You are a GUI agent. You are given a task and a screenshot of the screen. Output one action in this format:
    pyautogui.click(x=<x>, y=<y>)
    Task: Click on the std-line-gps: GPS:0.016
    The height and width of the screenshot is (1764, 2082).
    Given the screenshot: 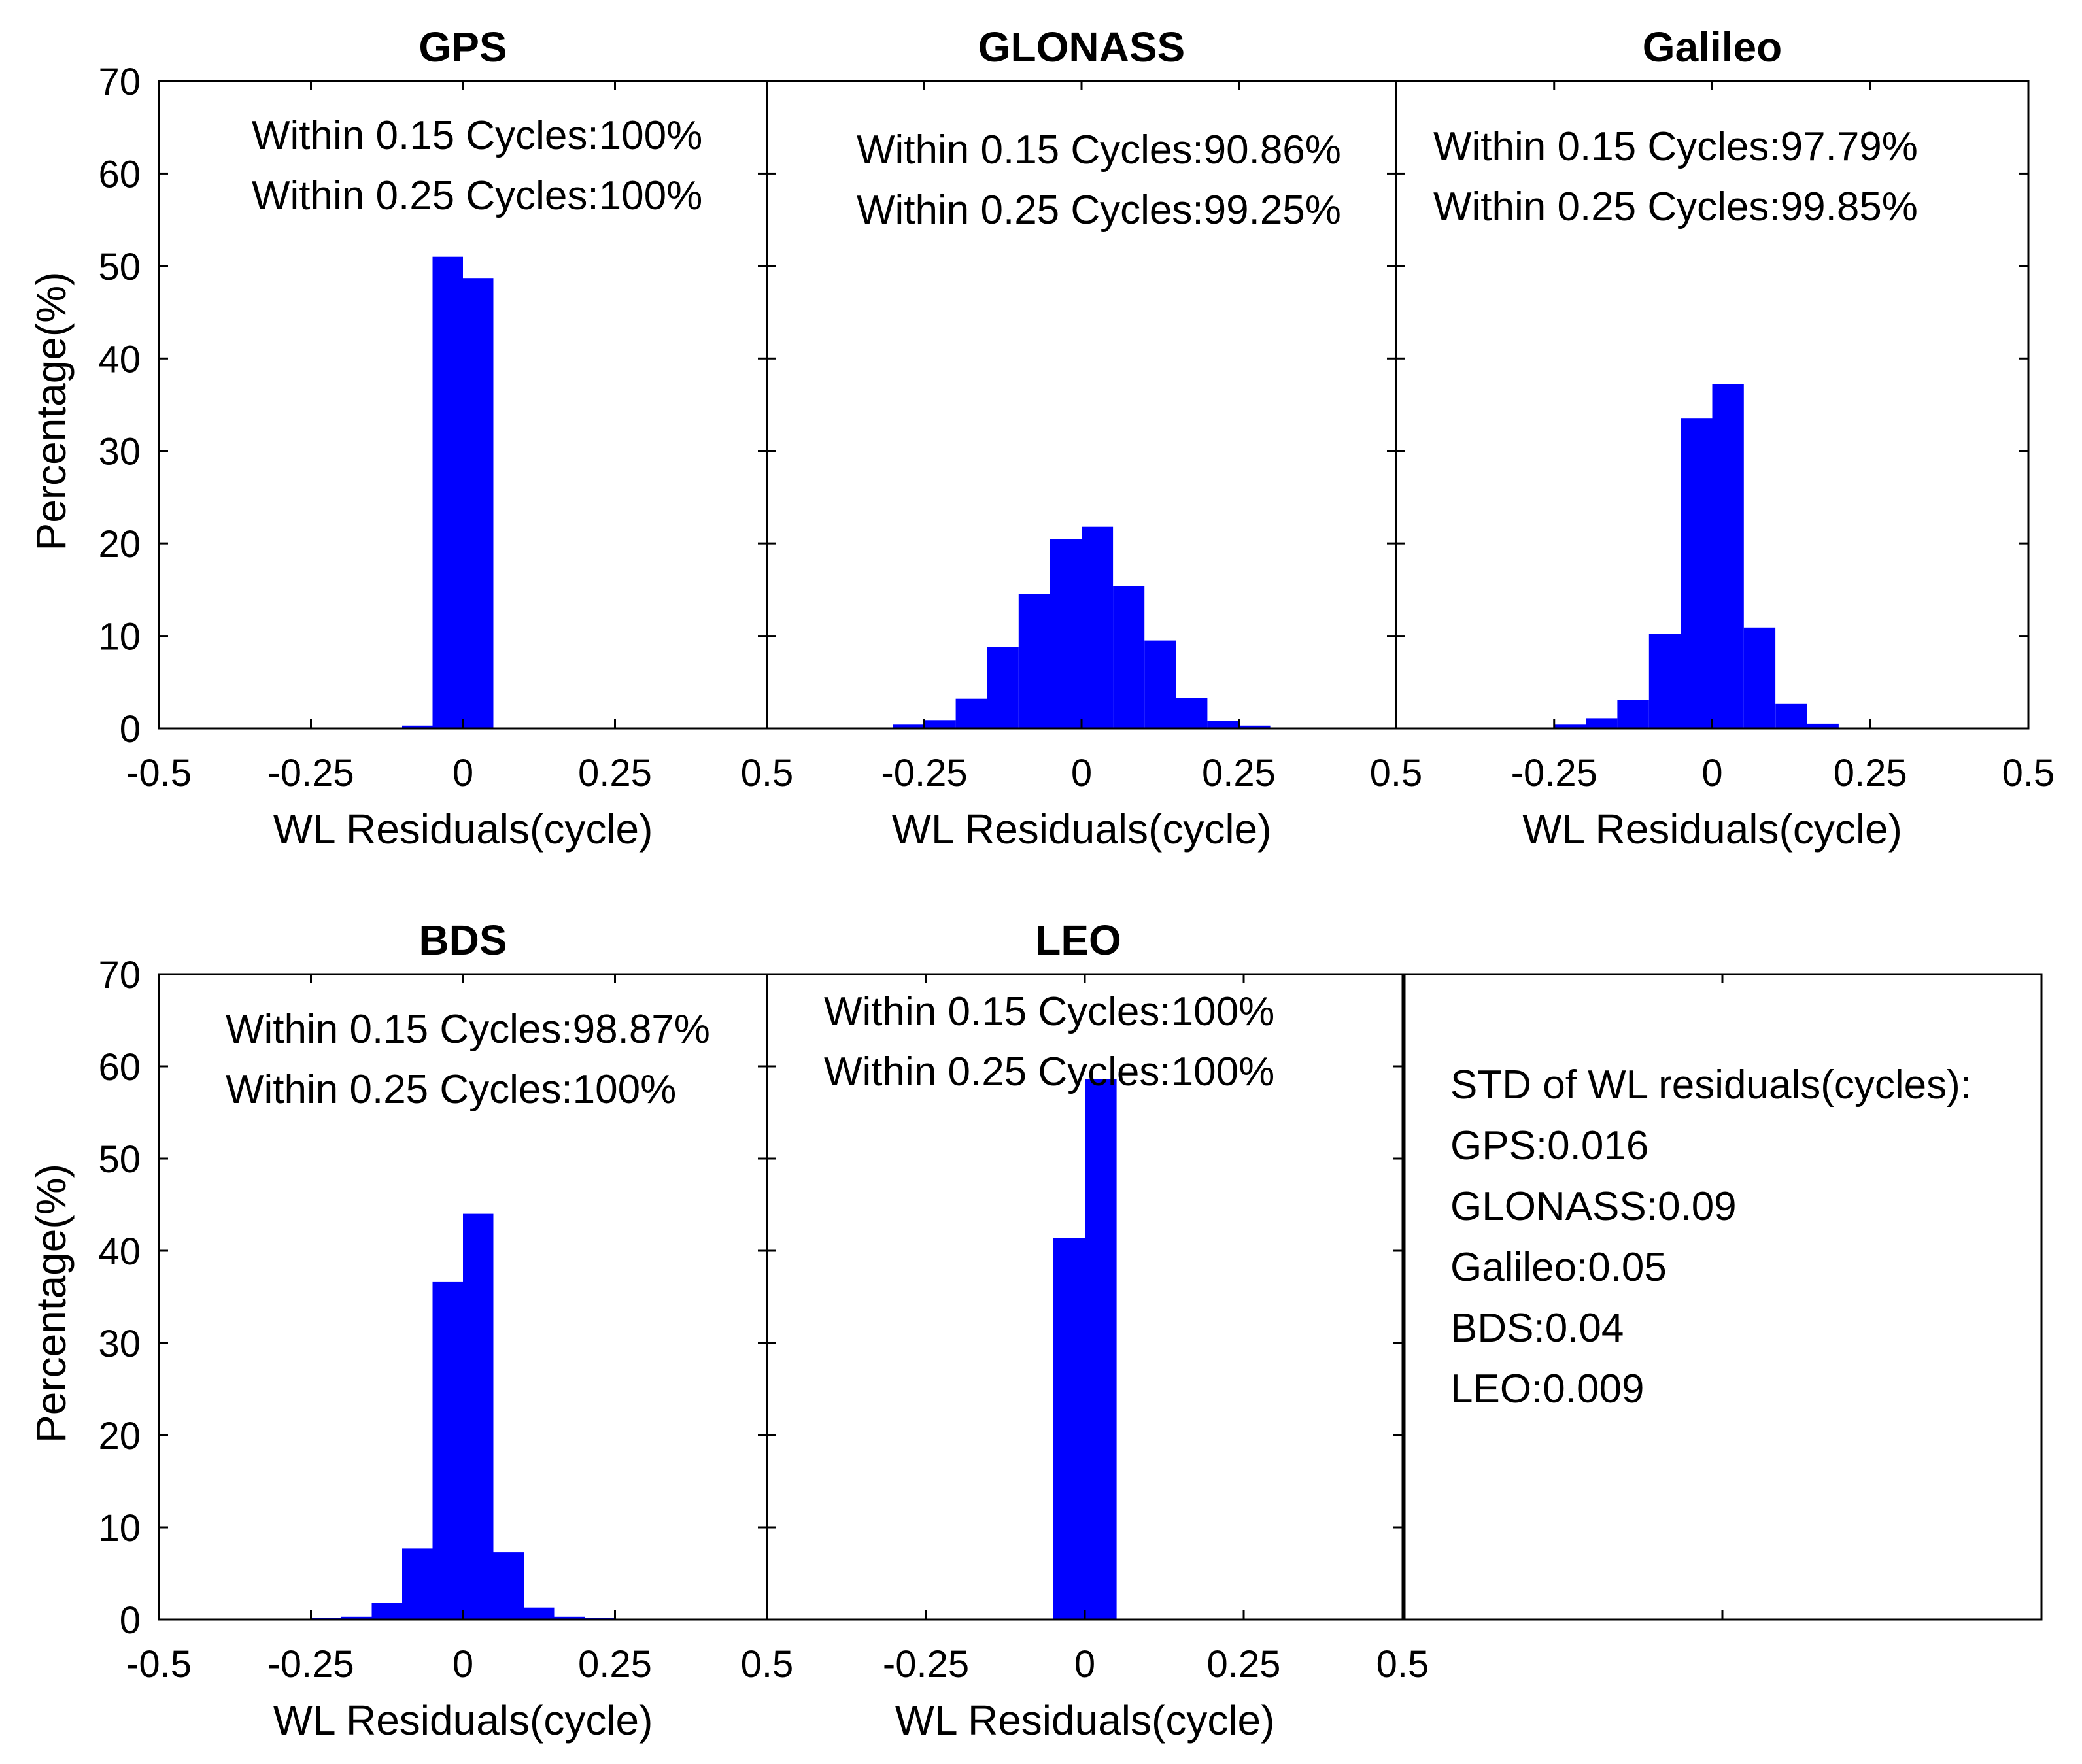 What is the action you would take?
    pyautogui.click(x=1549, y=1145)
    